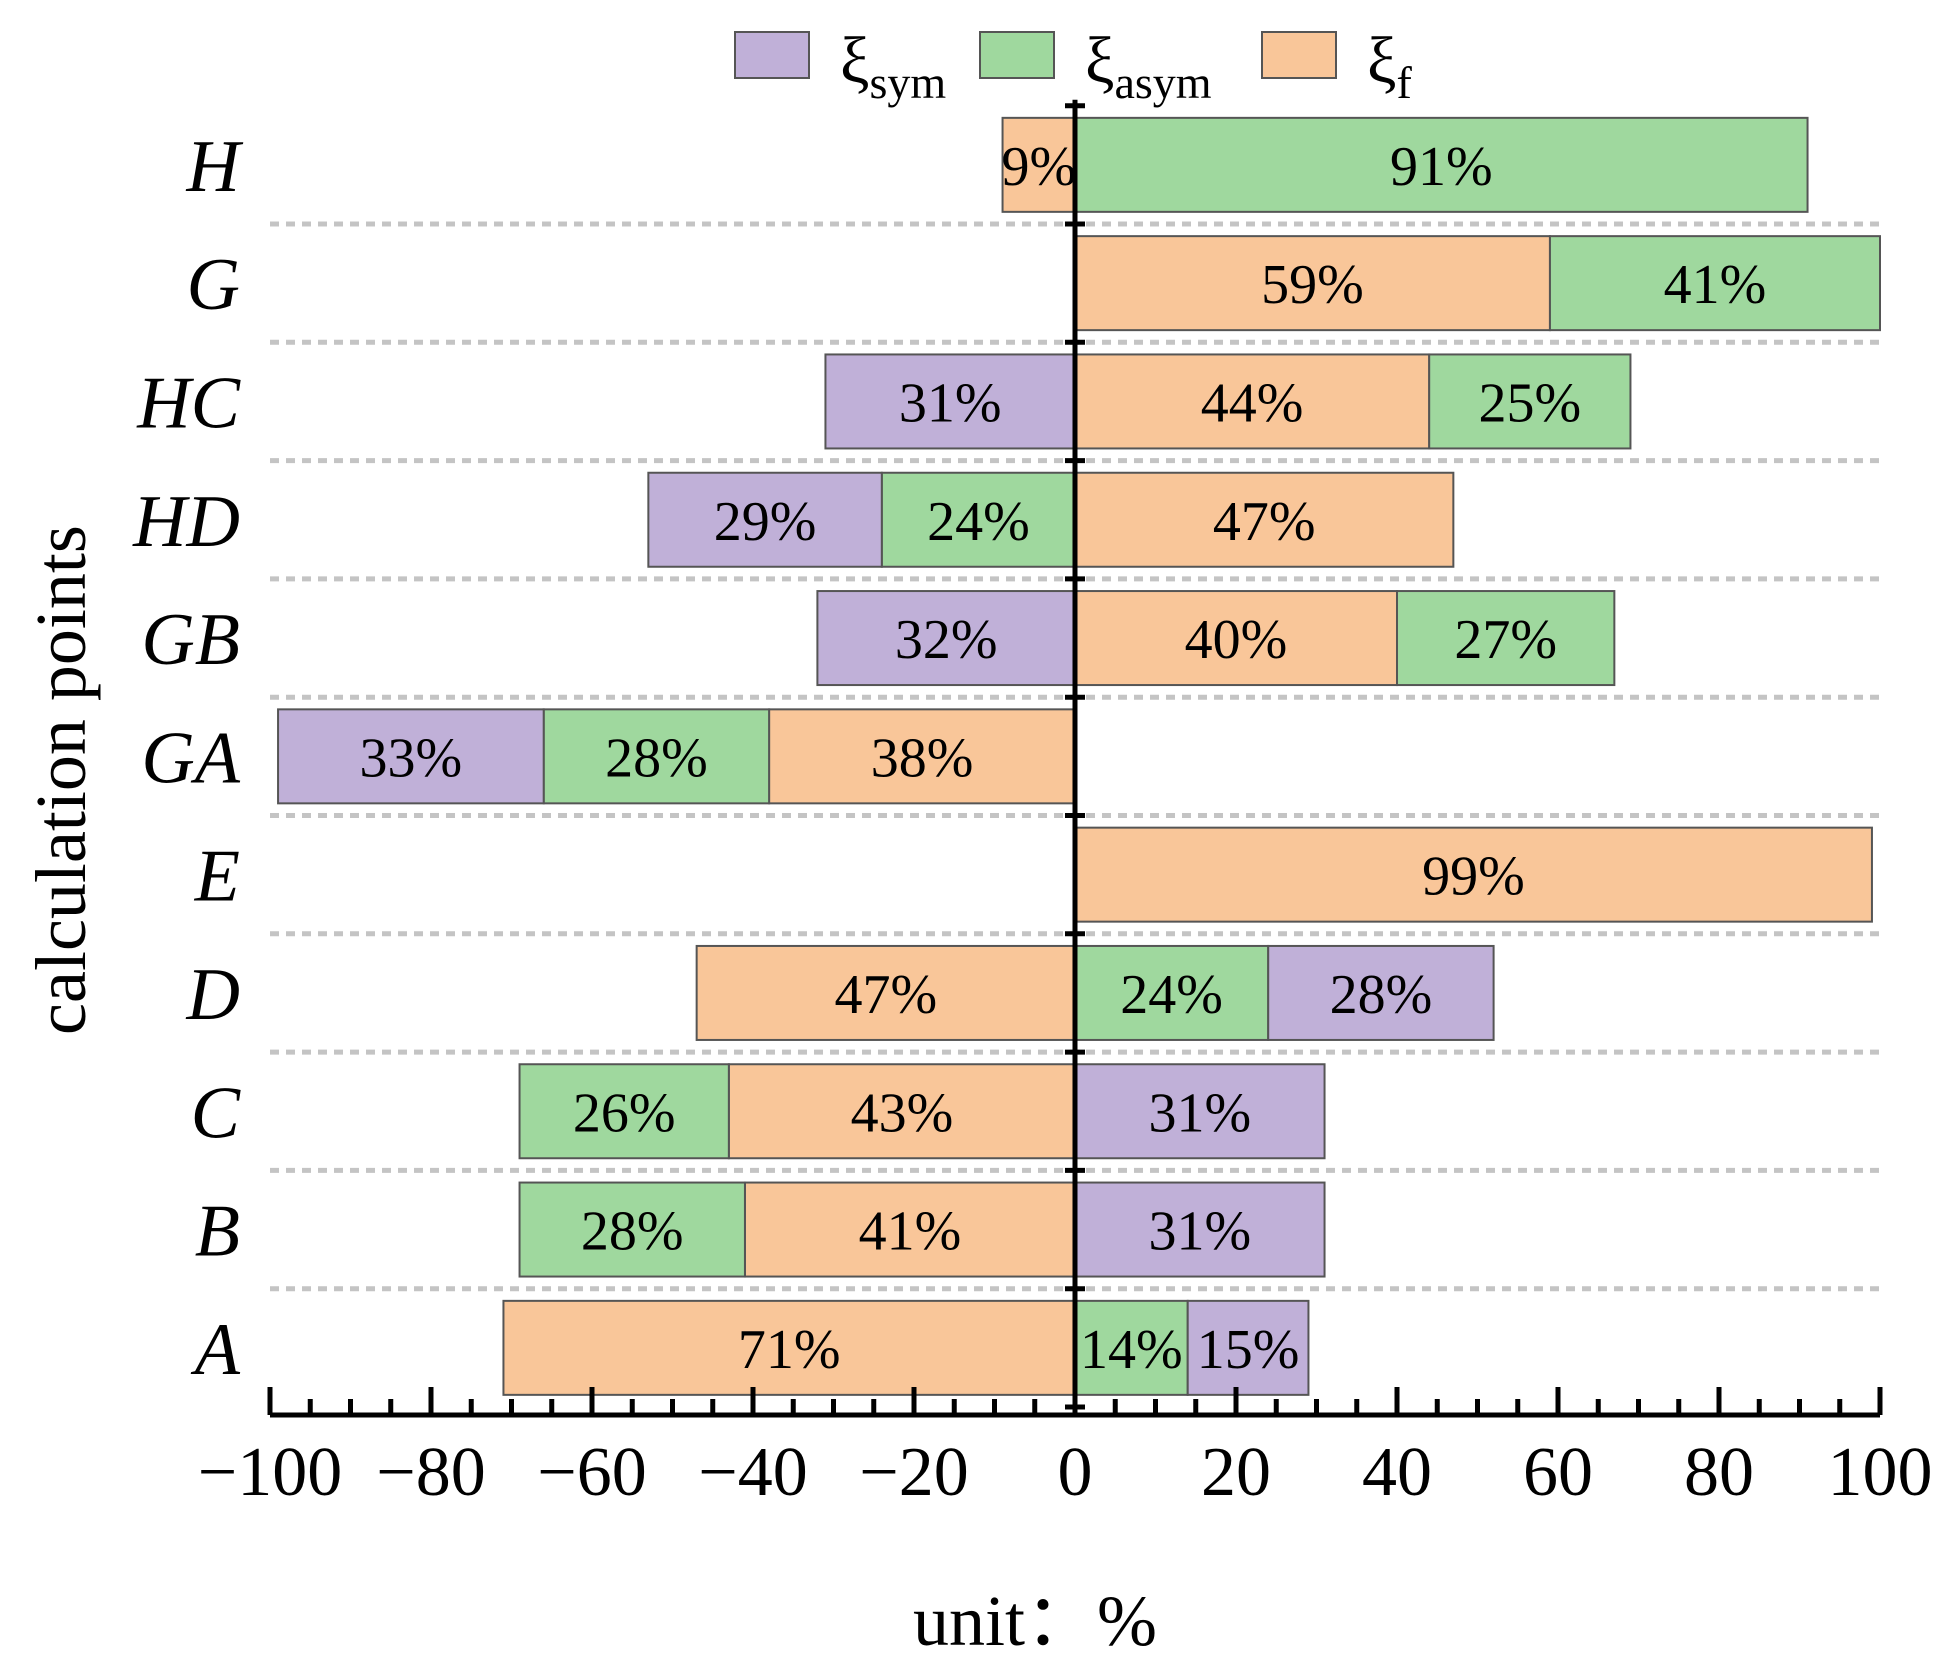 Image resolution: width=1952 pixels, height=1663 pixels. What do you see at coordinates (1073, 66) in the screenshot?
I see `legend: ξsym ξasym ξf` at bounding box center [1073, 66].